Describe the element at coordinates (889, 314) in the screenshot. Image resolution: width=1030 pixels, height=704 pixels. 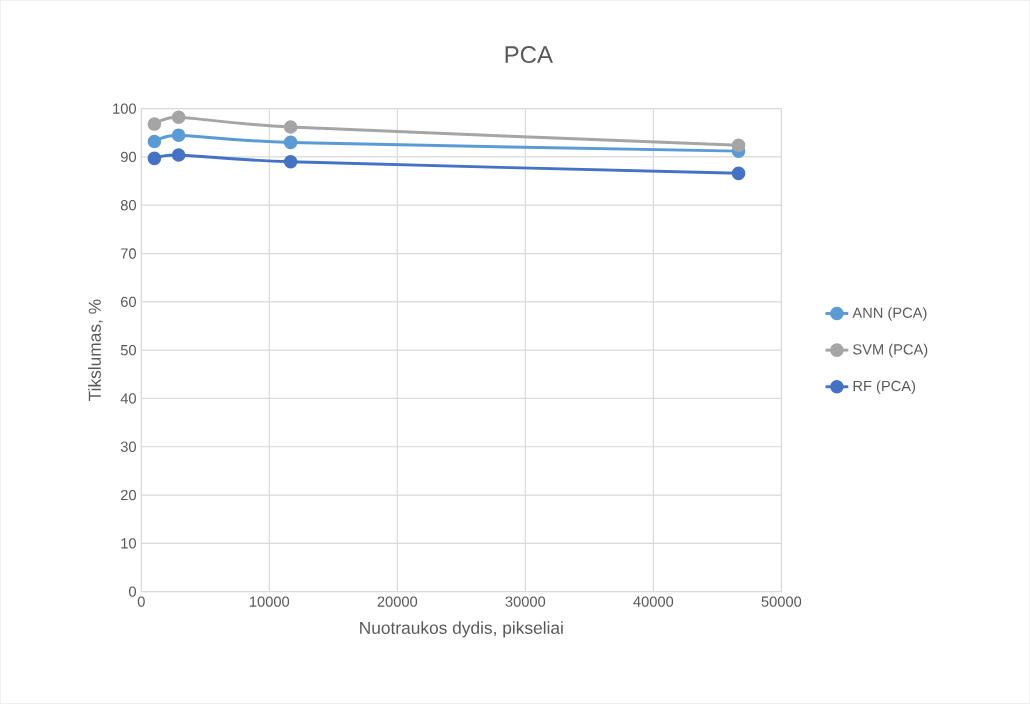
I see `legend-label: ANN (PCA)` at that location.